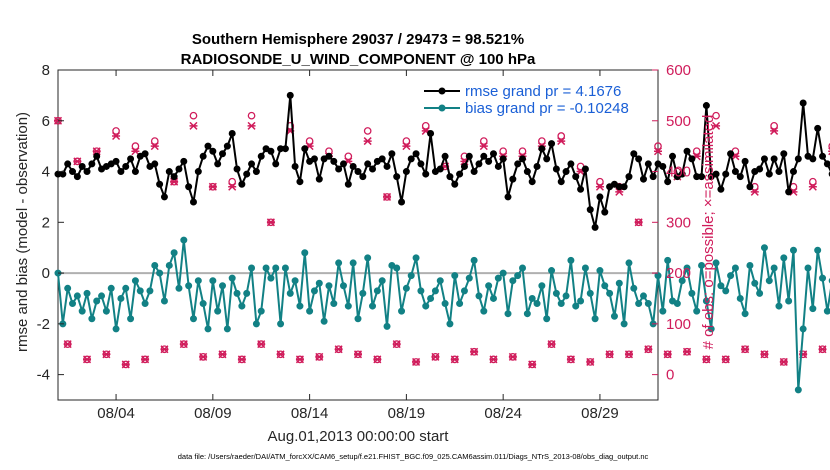 The width and height of the screenshot is (830, 470). I want to click on y-tick-label: -4, so click(43, 375).